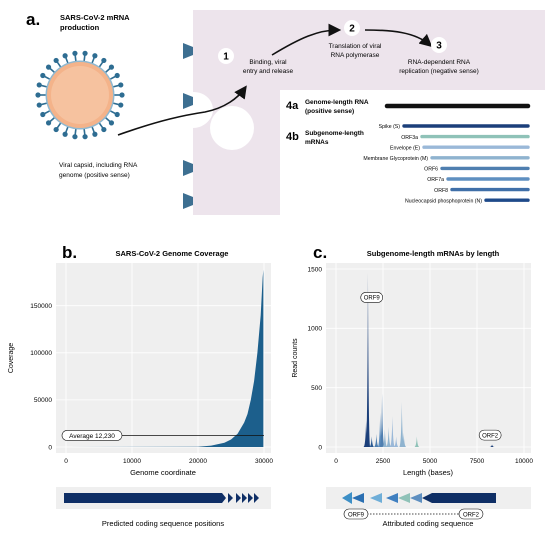  I want to click on y-tick-label: 1000, so click(315, 329).